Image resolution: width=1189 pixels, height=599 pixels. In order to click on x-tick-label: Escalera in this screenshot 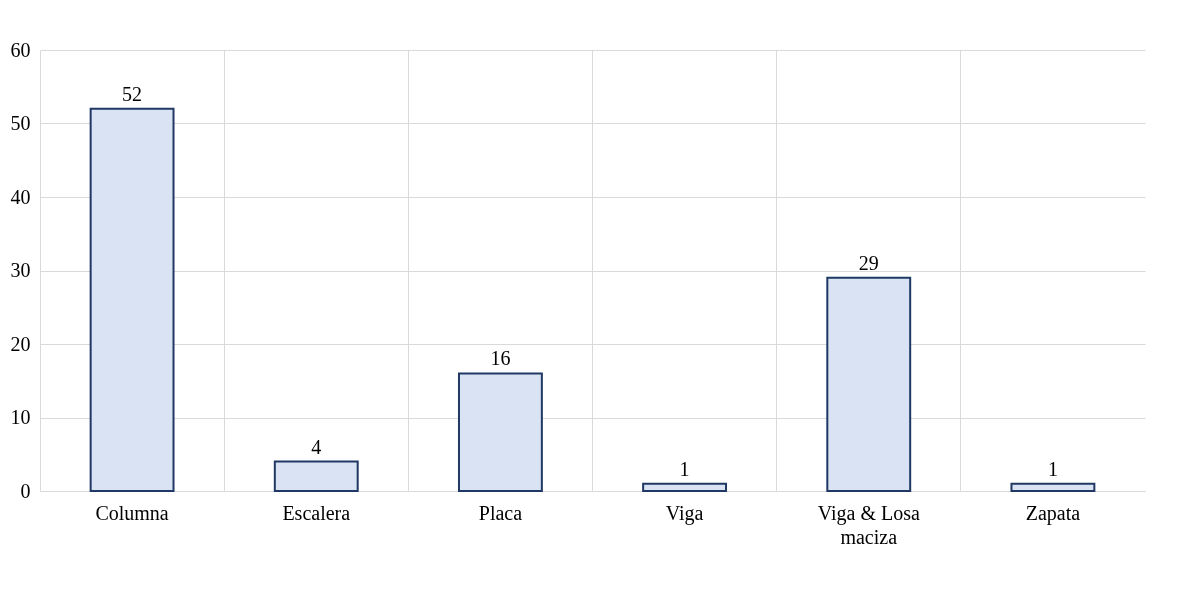, I will do `click(316, 512)`.